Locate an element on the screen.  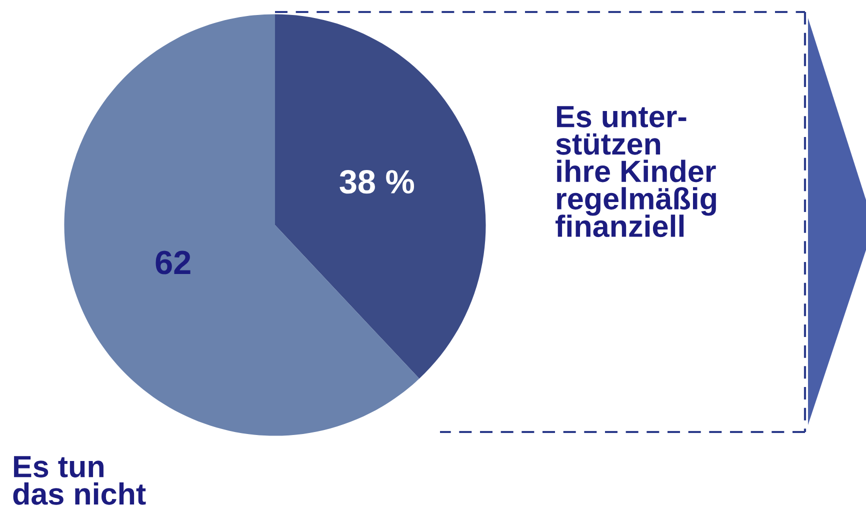
data-label: 38 % is located at coordinates (377, 182).